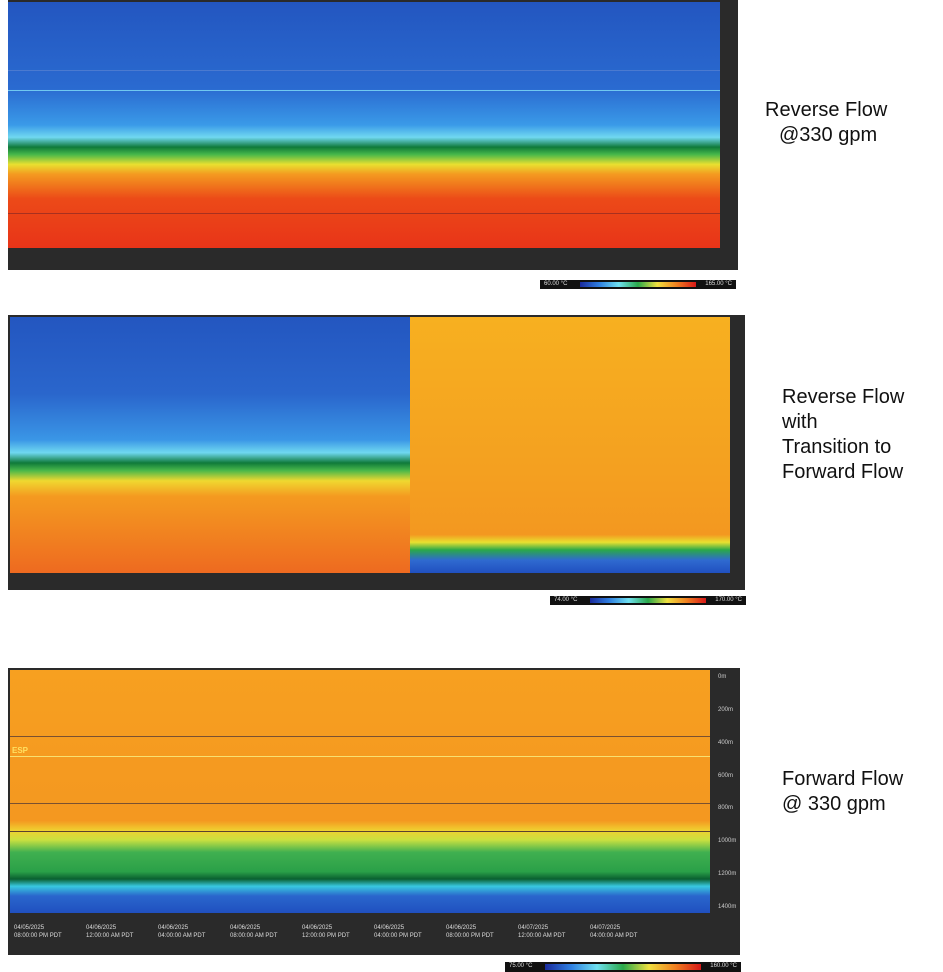  What do you see at coordinates (648, 600) in the screenshot?
I see `colorbar: 74.00 °C 170.00 °C` at bounding box center [648, 600].